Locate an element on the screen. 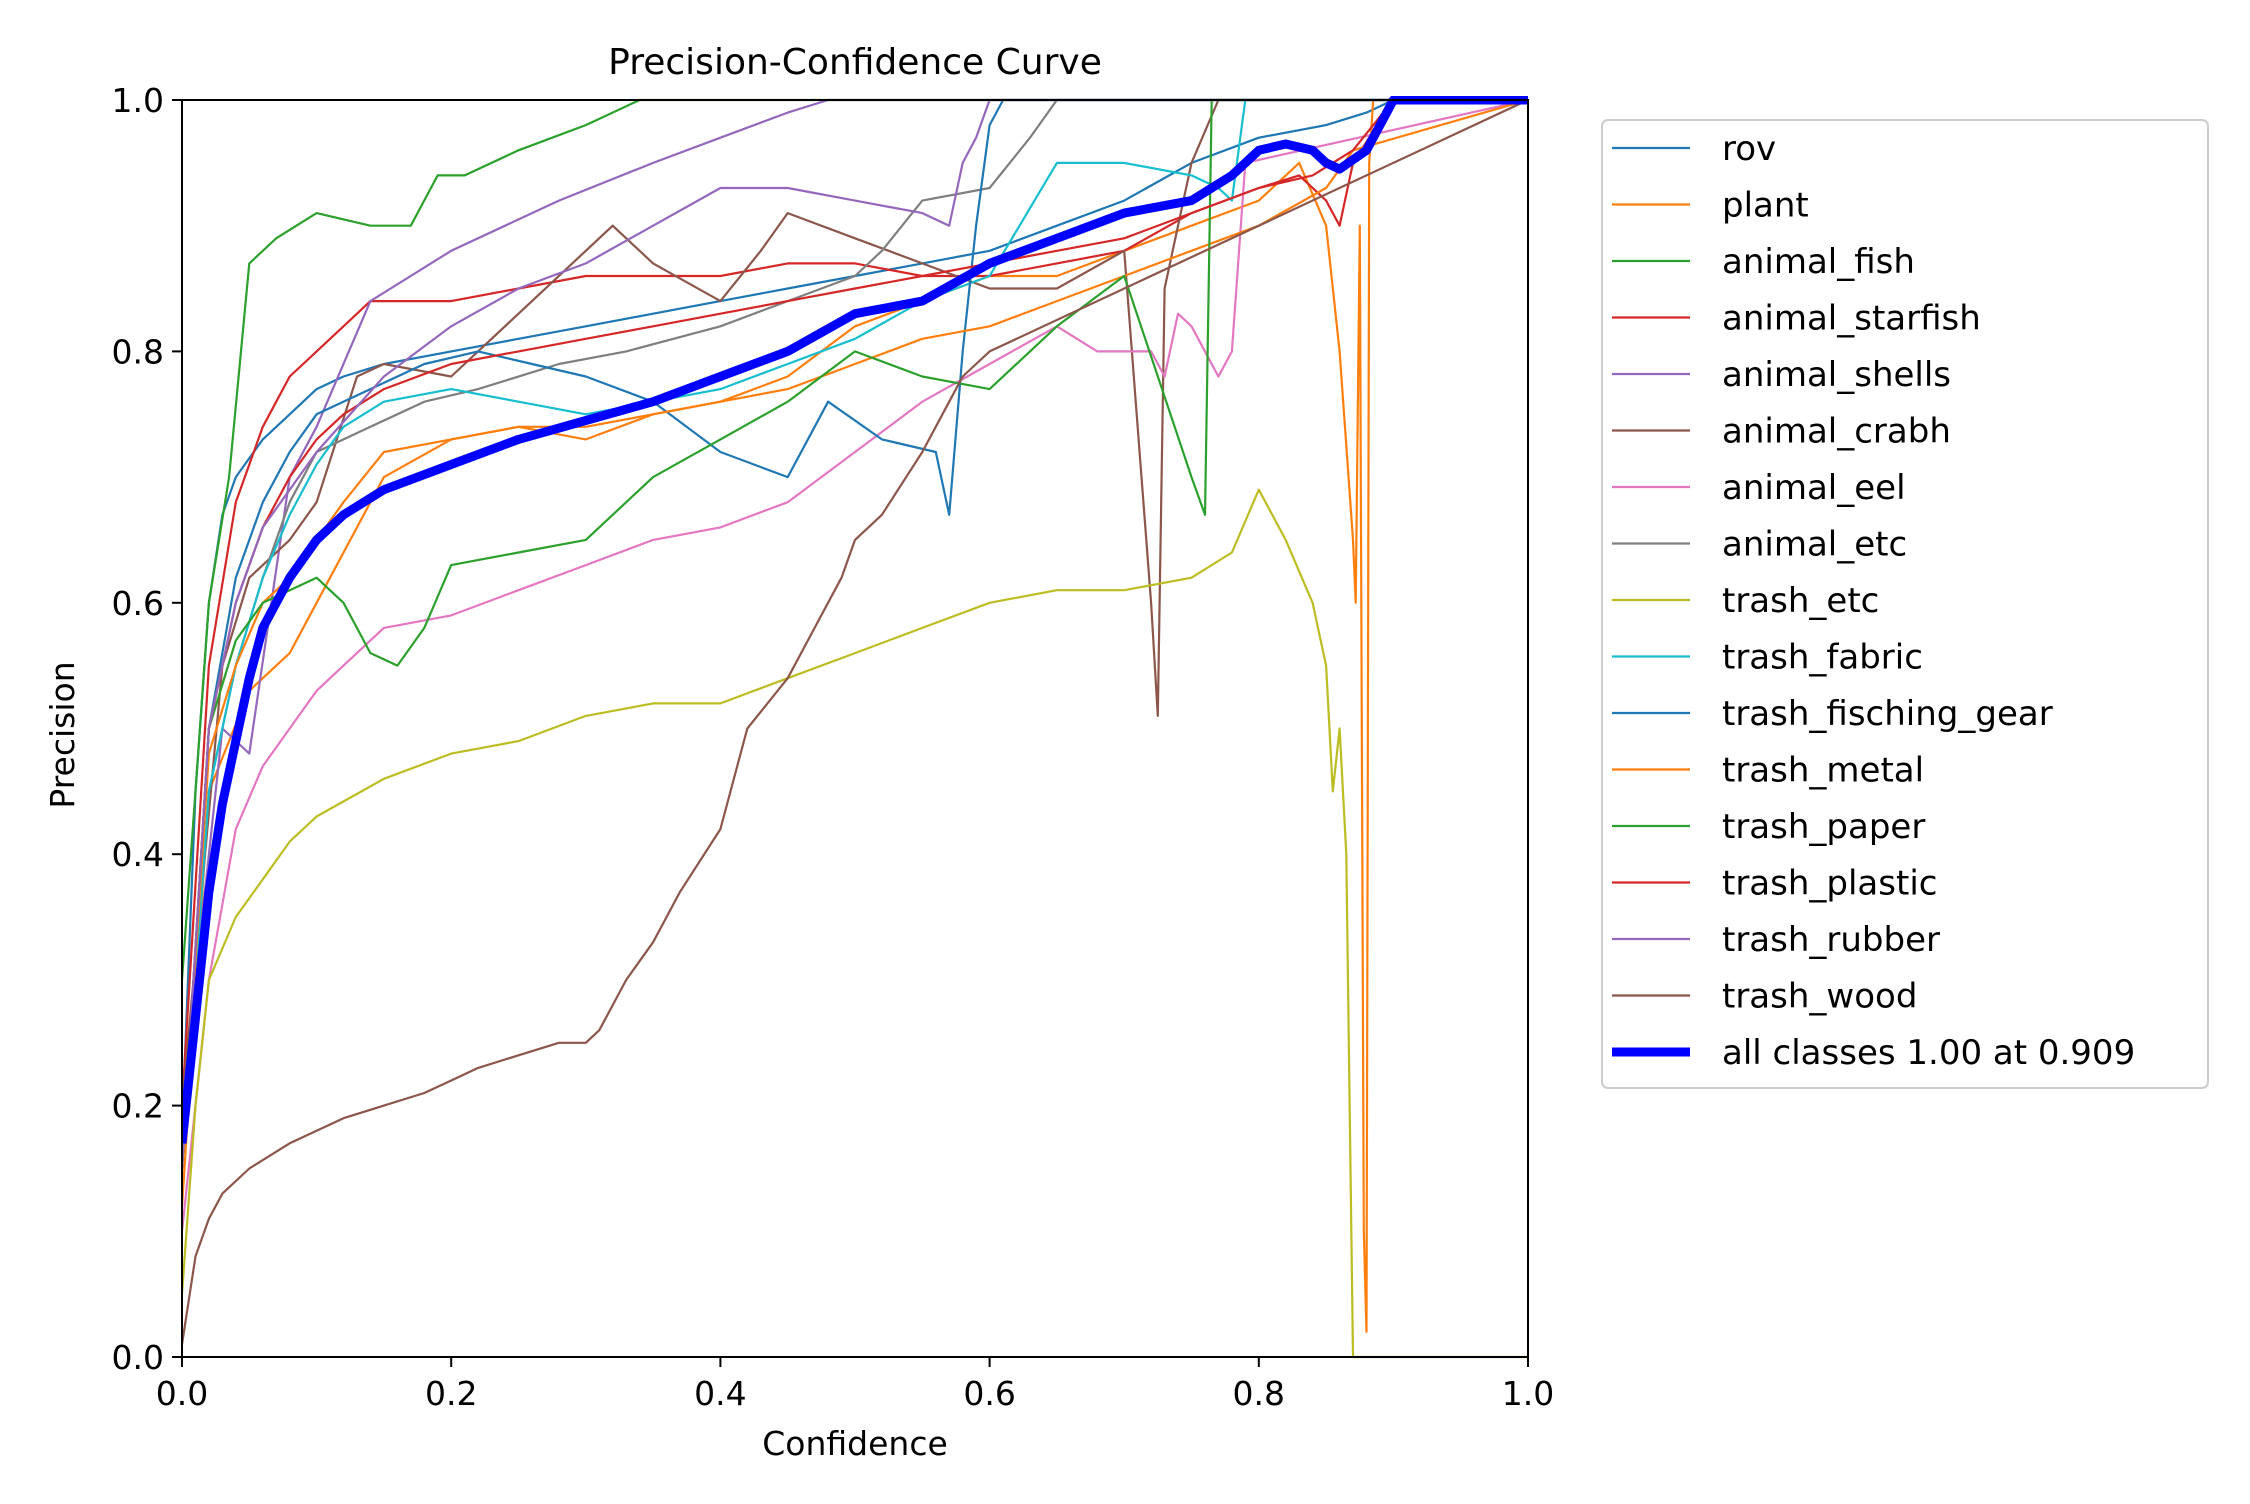 Image resolution: width=2250 pixels, height=1504 pixels. y-tick-label: 0.4 is located at coordinates (138, 854).